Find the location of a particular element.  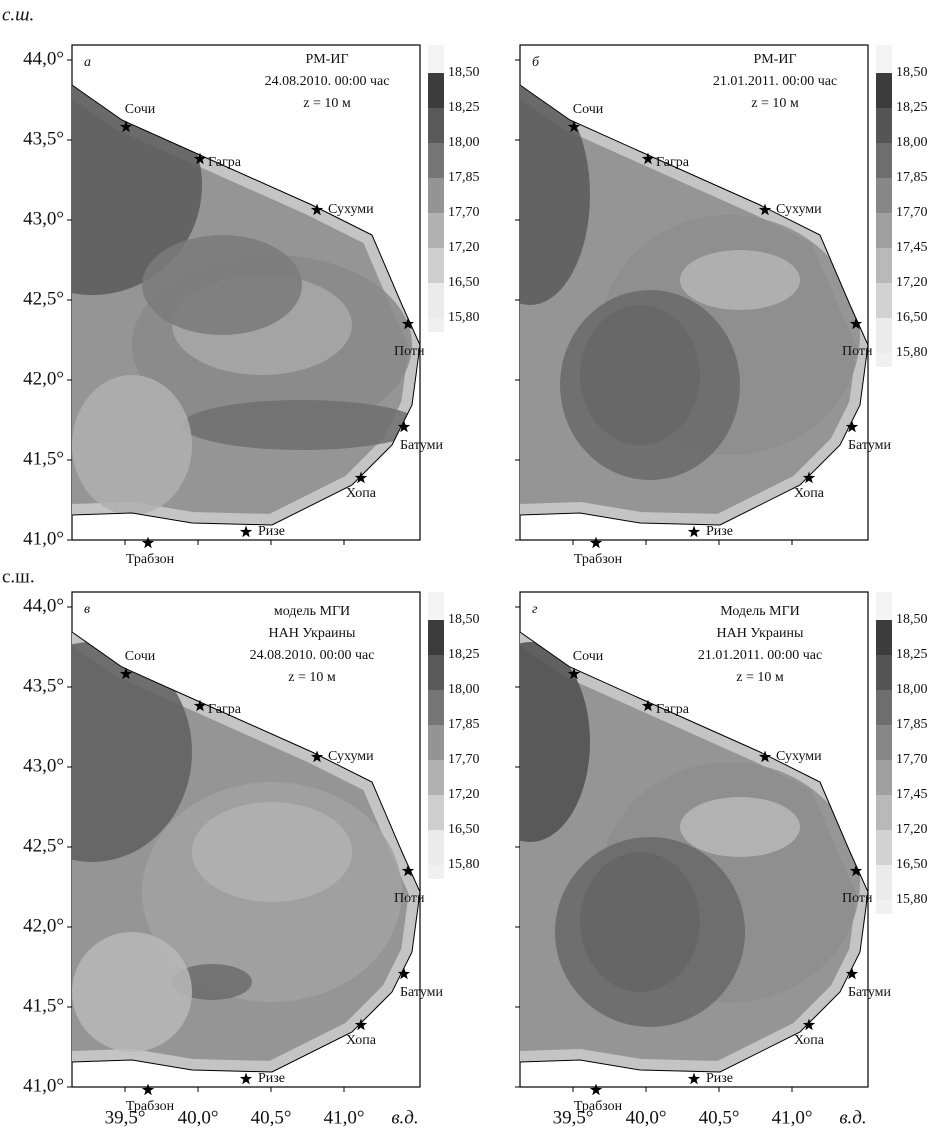

panel-title: 24.08.2010. 00:00 час is located at coordinates (312, 655).